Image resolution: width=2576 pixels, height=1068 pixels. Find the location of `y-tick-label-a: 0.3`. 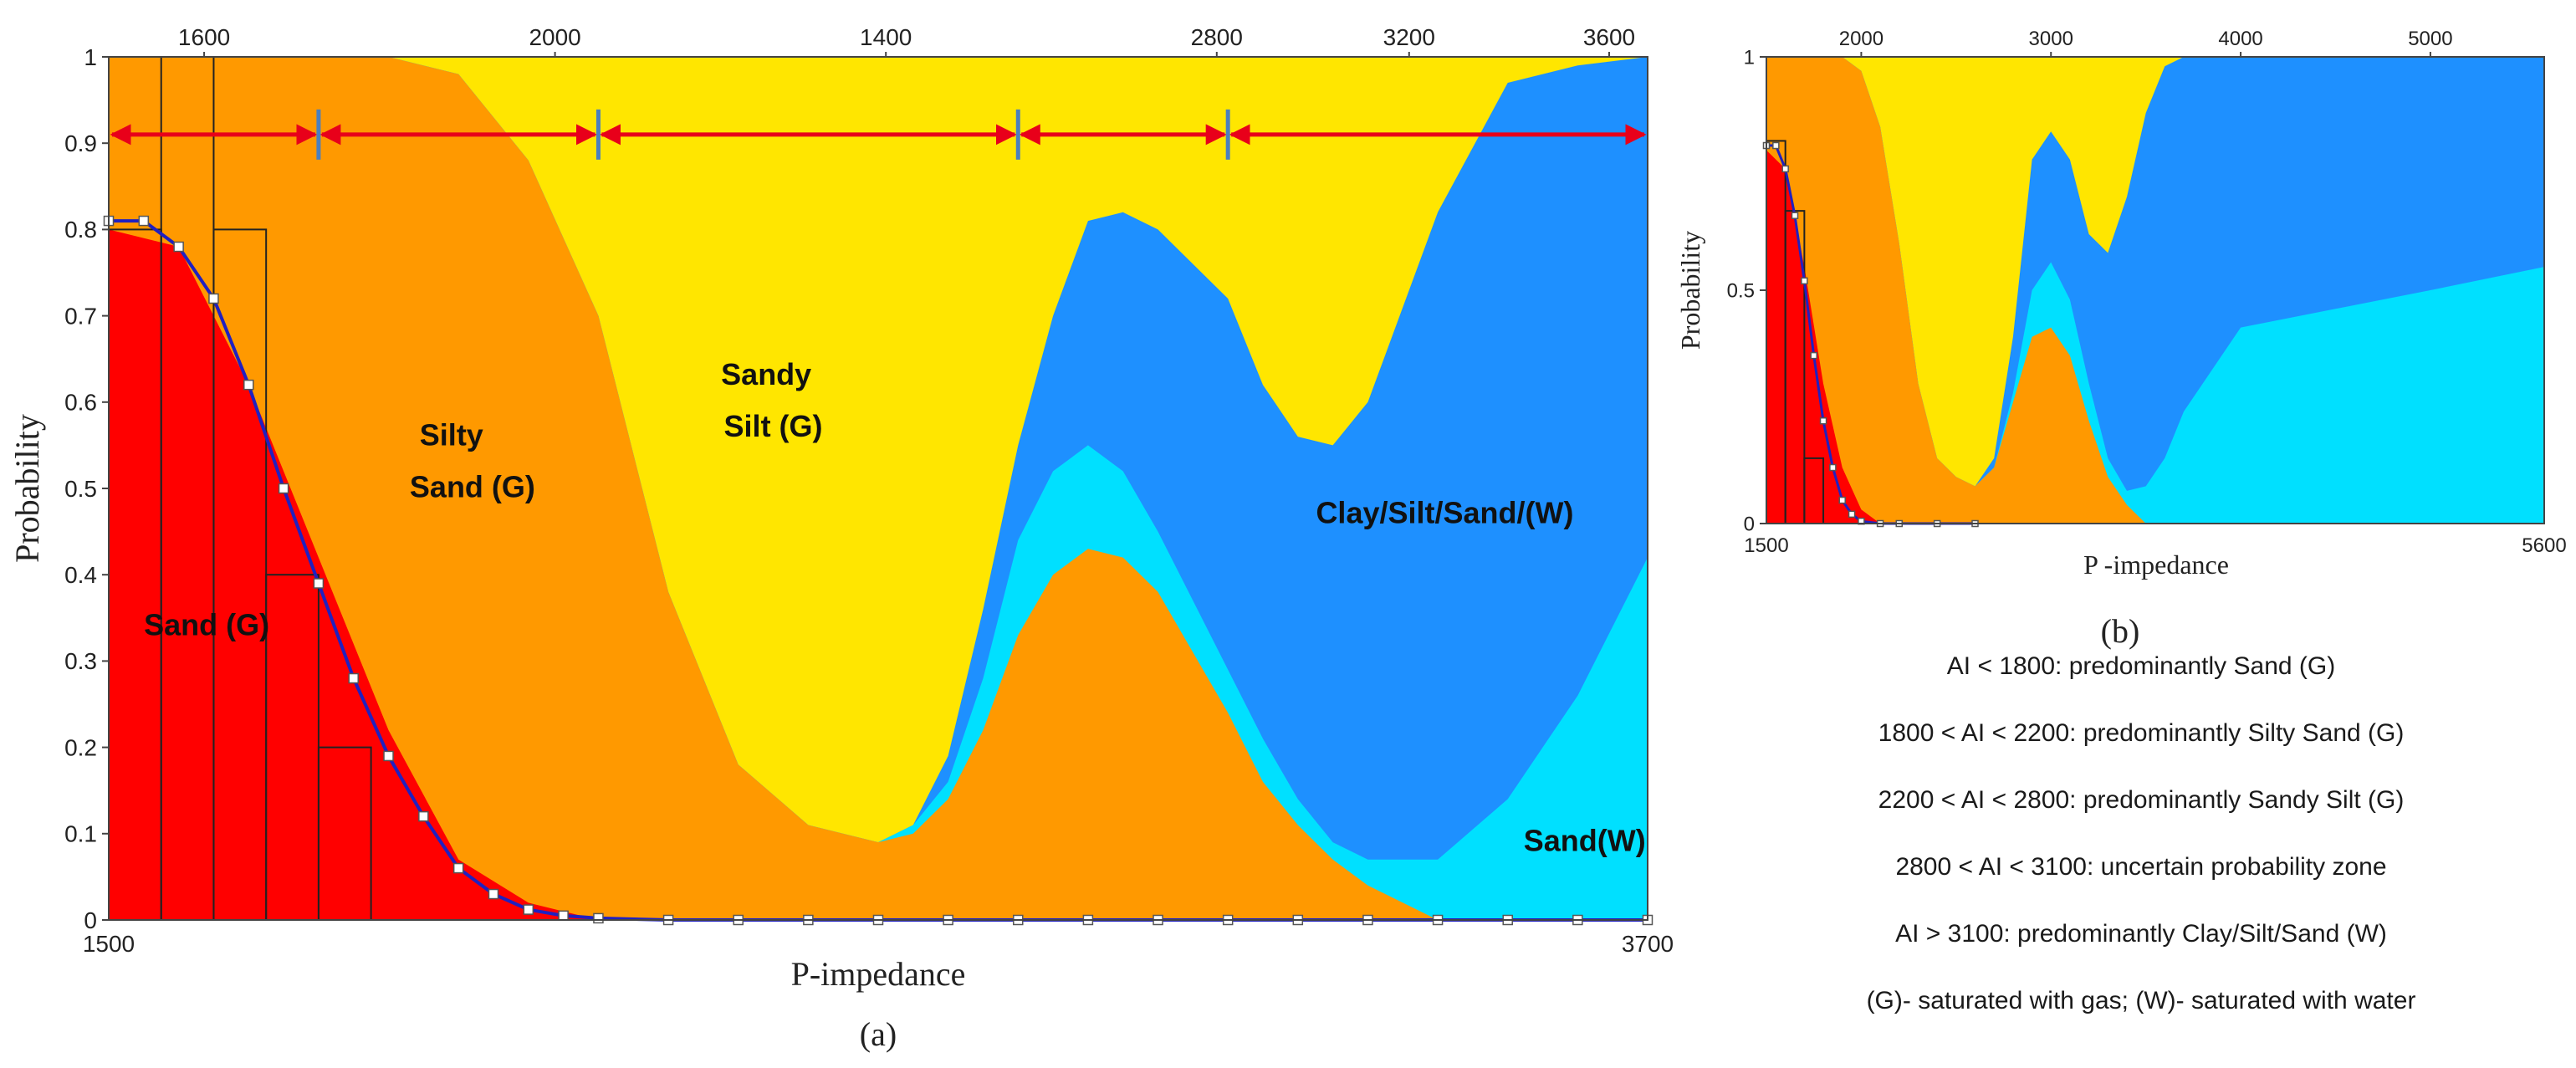

y-tick-label-a: 0.3 is located at coordinates (80, 661).